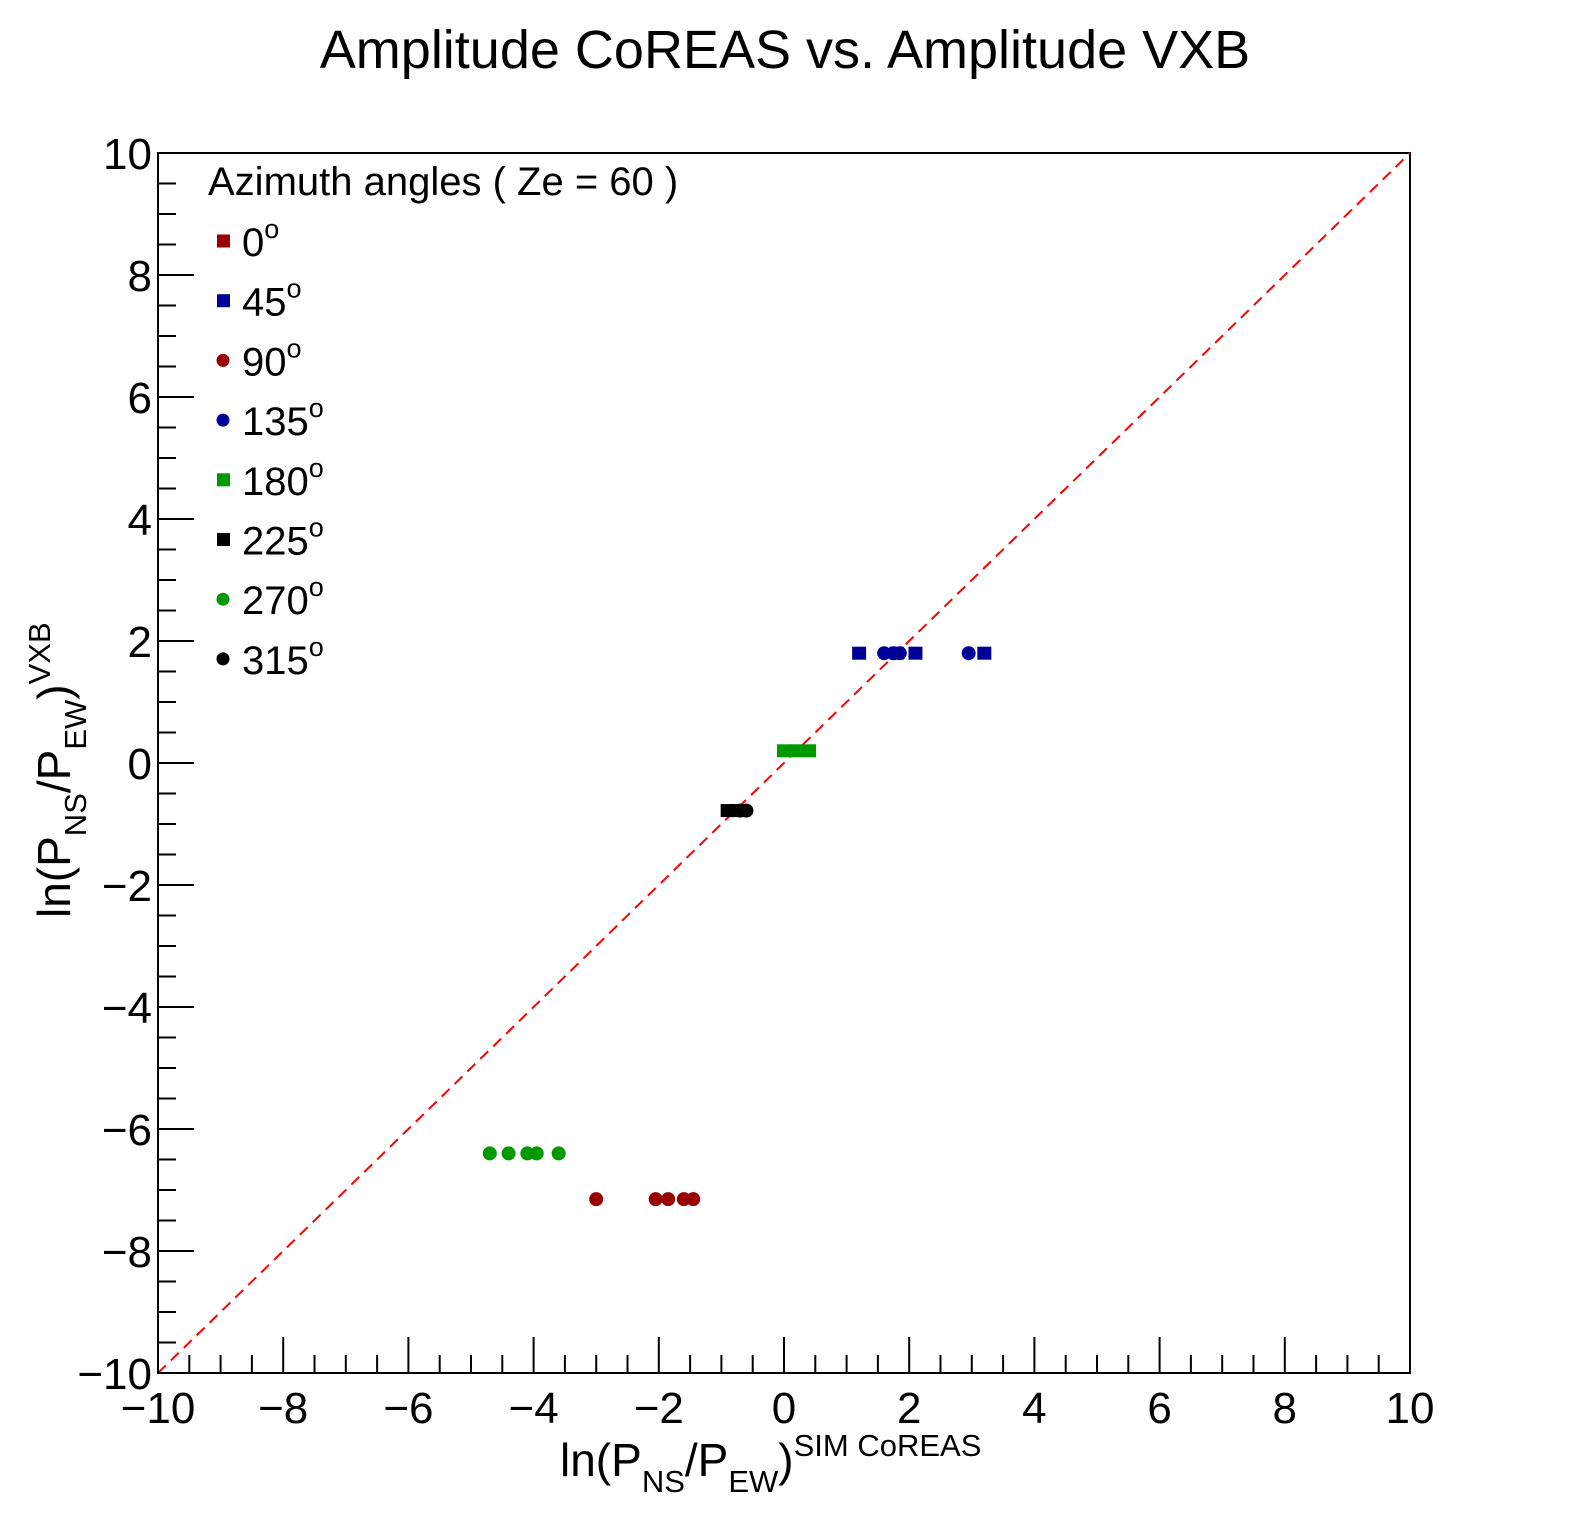 The height and width of the screenshot is (1534, 1575). I want to click on x-tick-label: −6, so click(408, 1408).